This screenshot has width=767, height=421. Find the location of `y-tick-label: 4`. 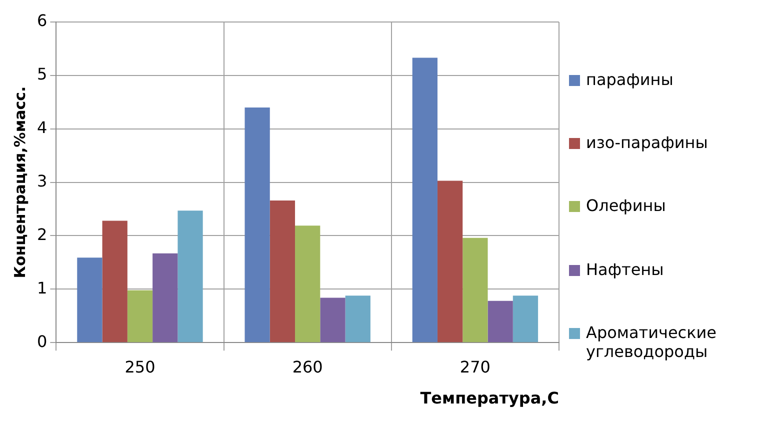

y-tick-label: 4 is located at coordinates (42, 128).